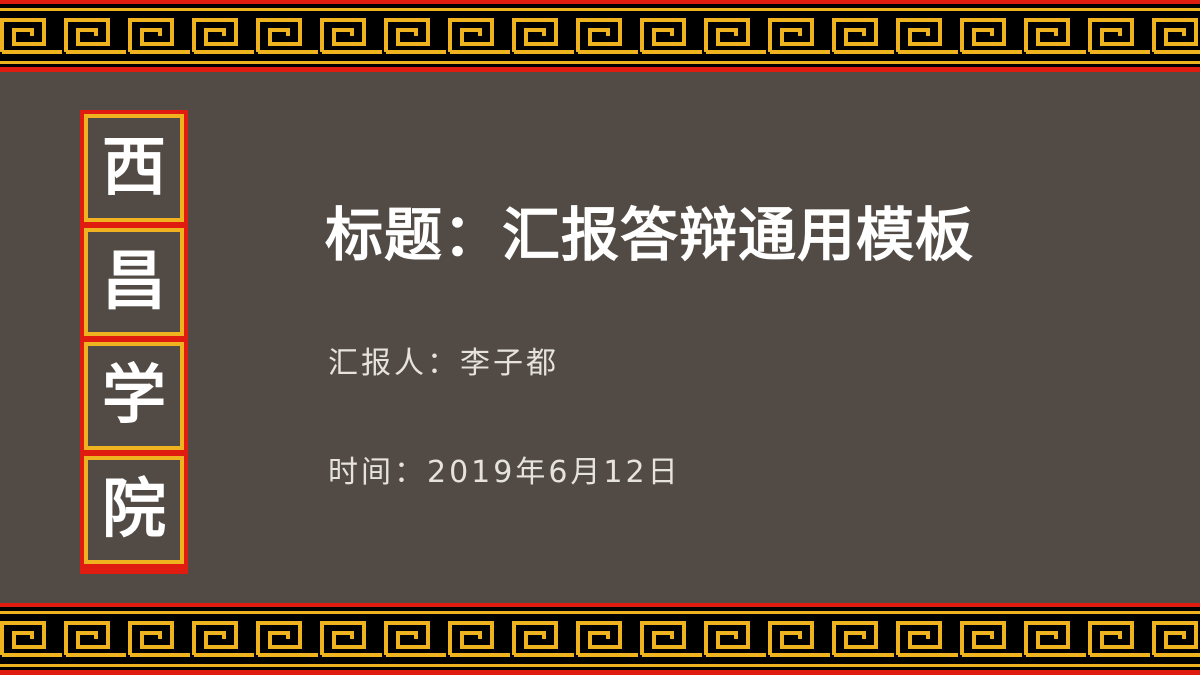  I want to click on title-char: 西, so click(134, 168).